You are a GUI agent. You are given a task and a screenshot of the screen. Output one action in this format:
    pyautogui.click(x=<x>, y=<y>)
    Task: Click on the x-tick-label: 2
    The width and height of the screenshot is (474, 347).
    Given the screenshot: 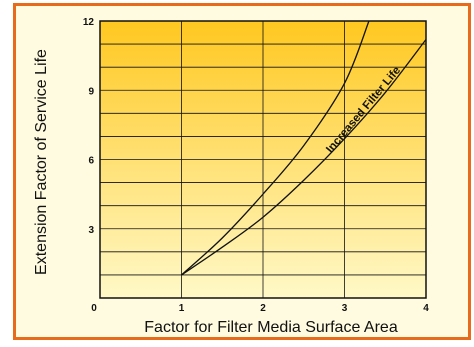 What is the action you would take?
    pyautogui.click(x=263, y=308)
    